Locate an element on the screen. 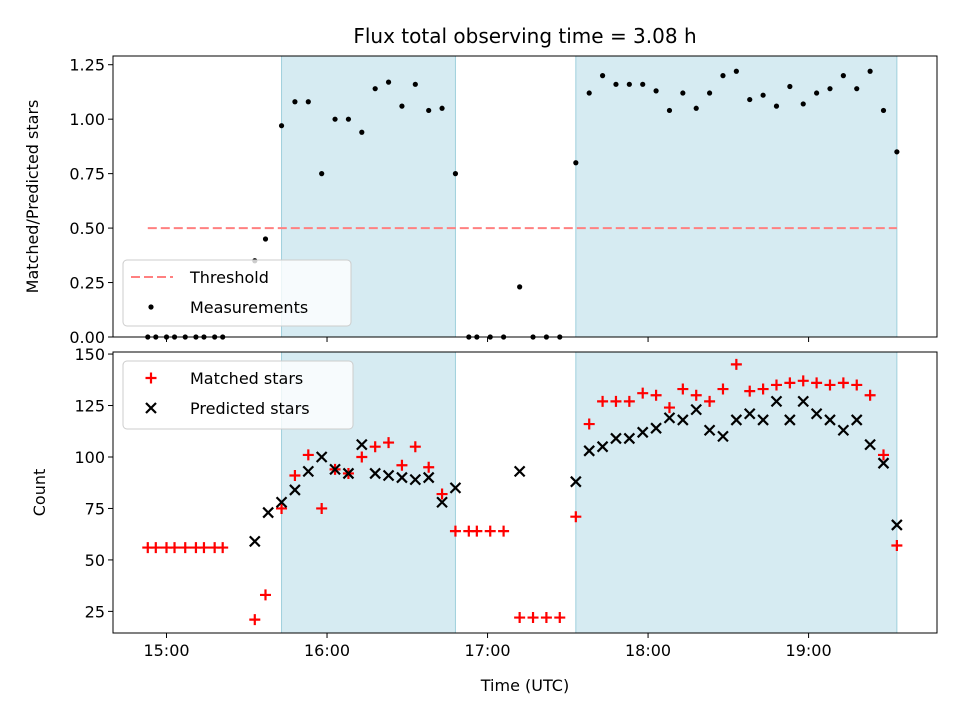  legend-matched-swatch is located at coordinates (151, 378).